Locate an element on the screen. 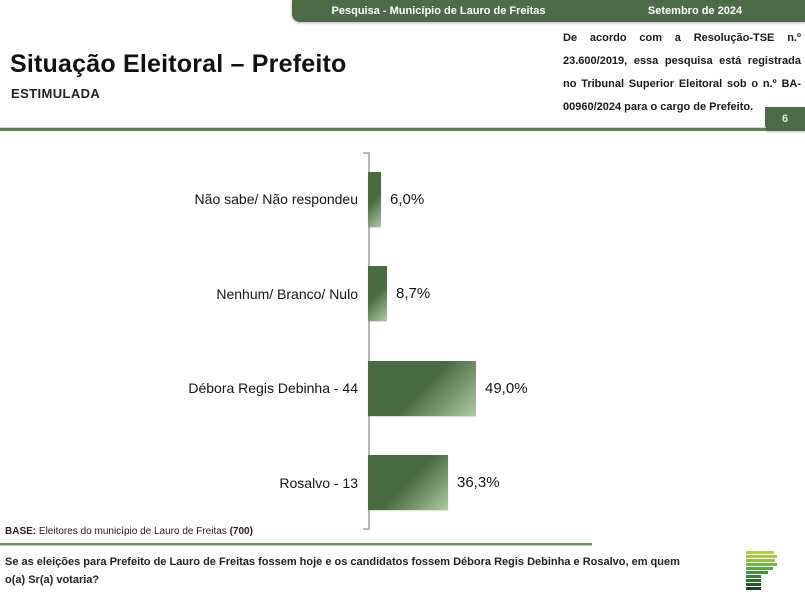 The height and width of the screenshot is (600, 805). header-divider is located at coordinates (383, 129).